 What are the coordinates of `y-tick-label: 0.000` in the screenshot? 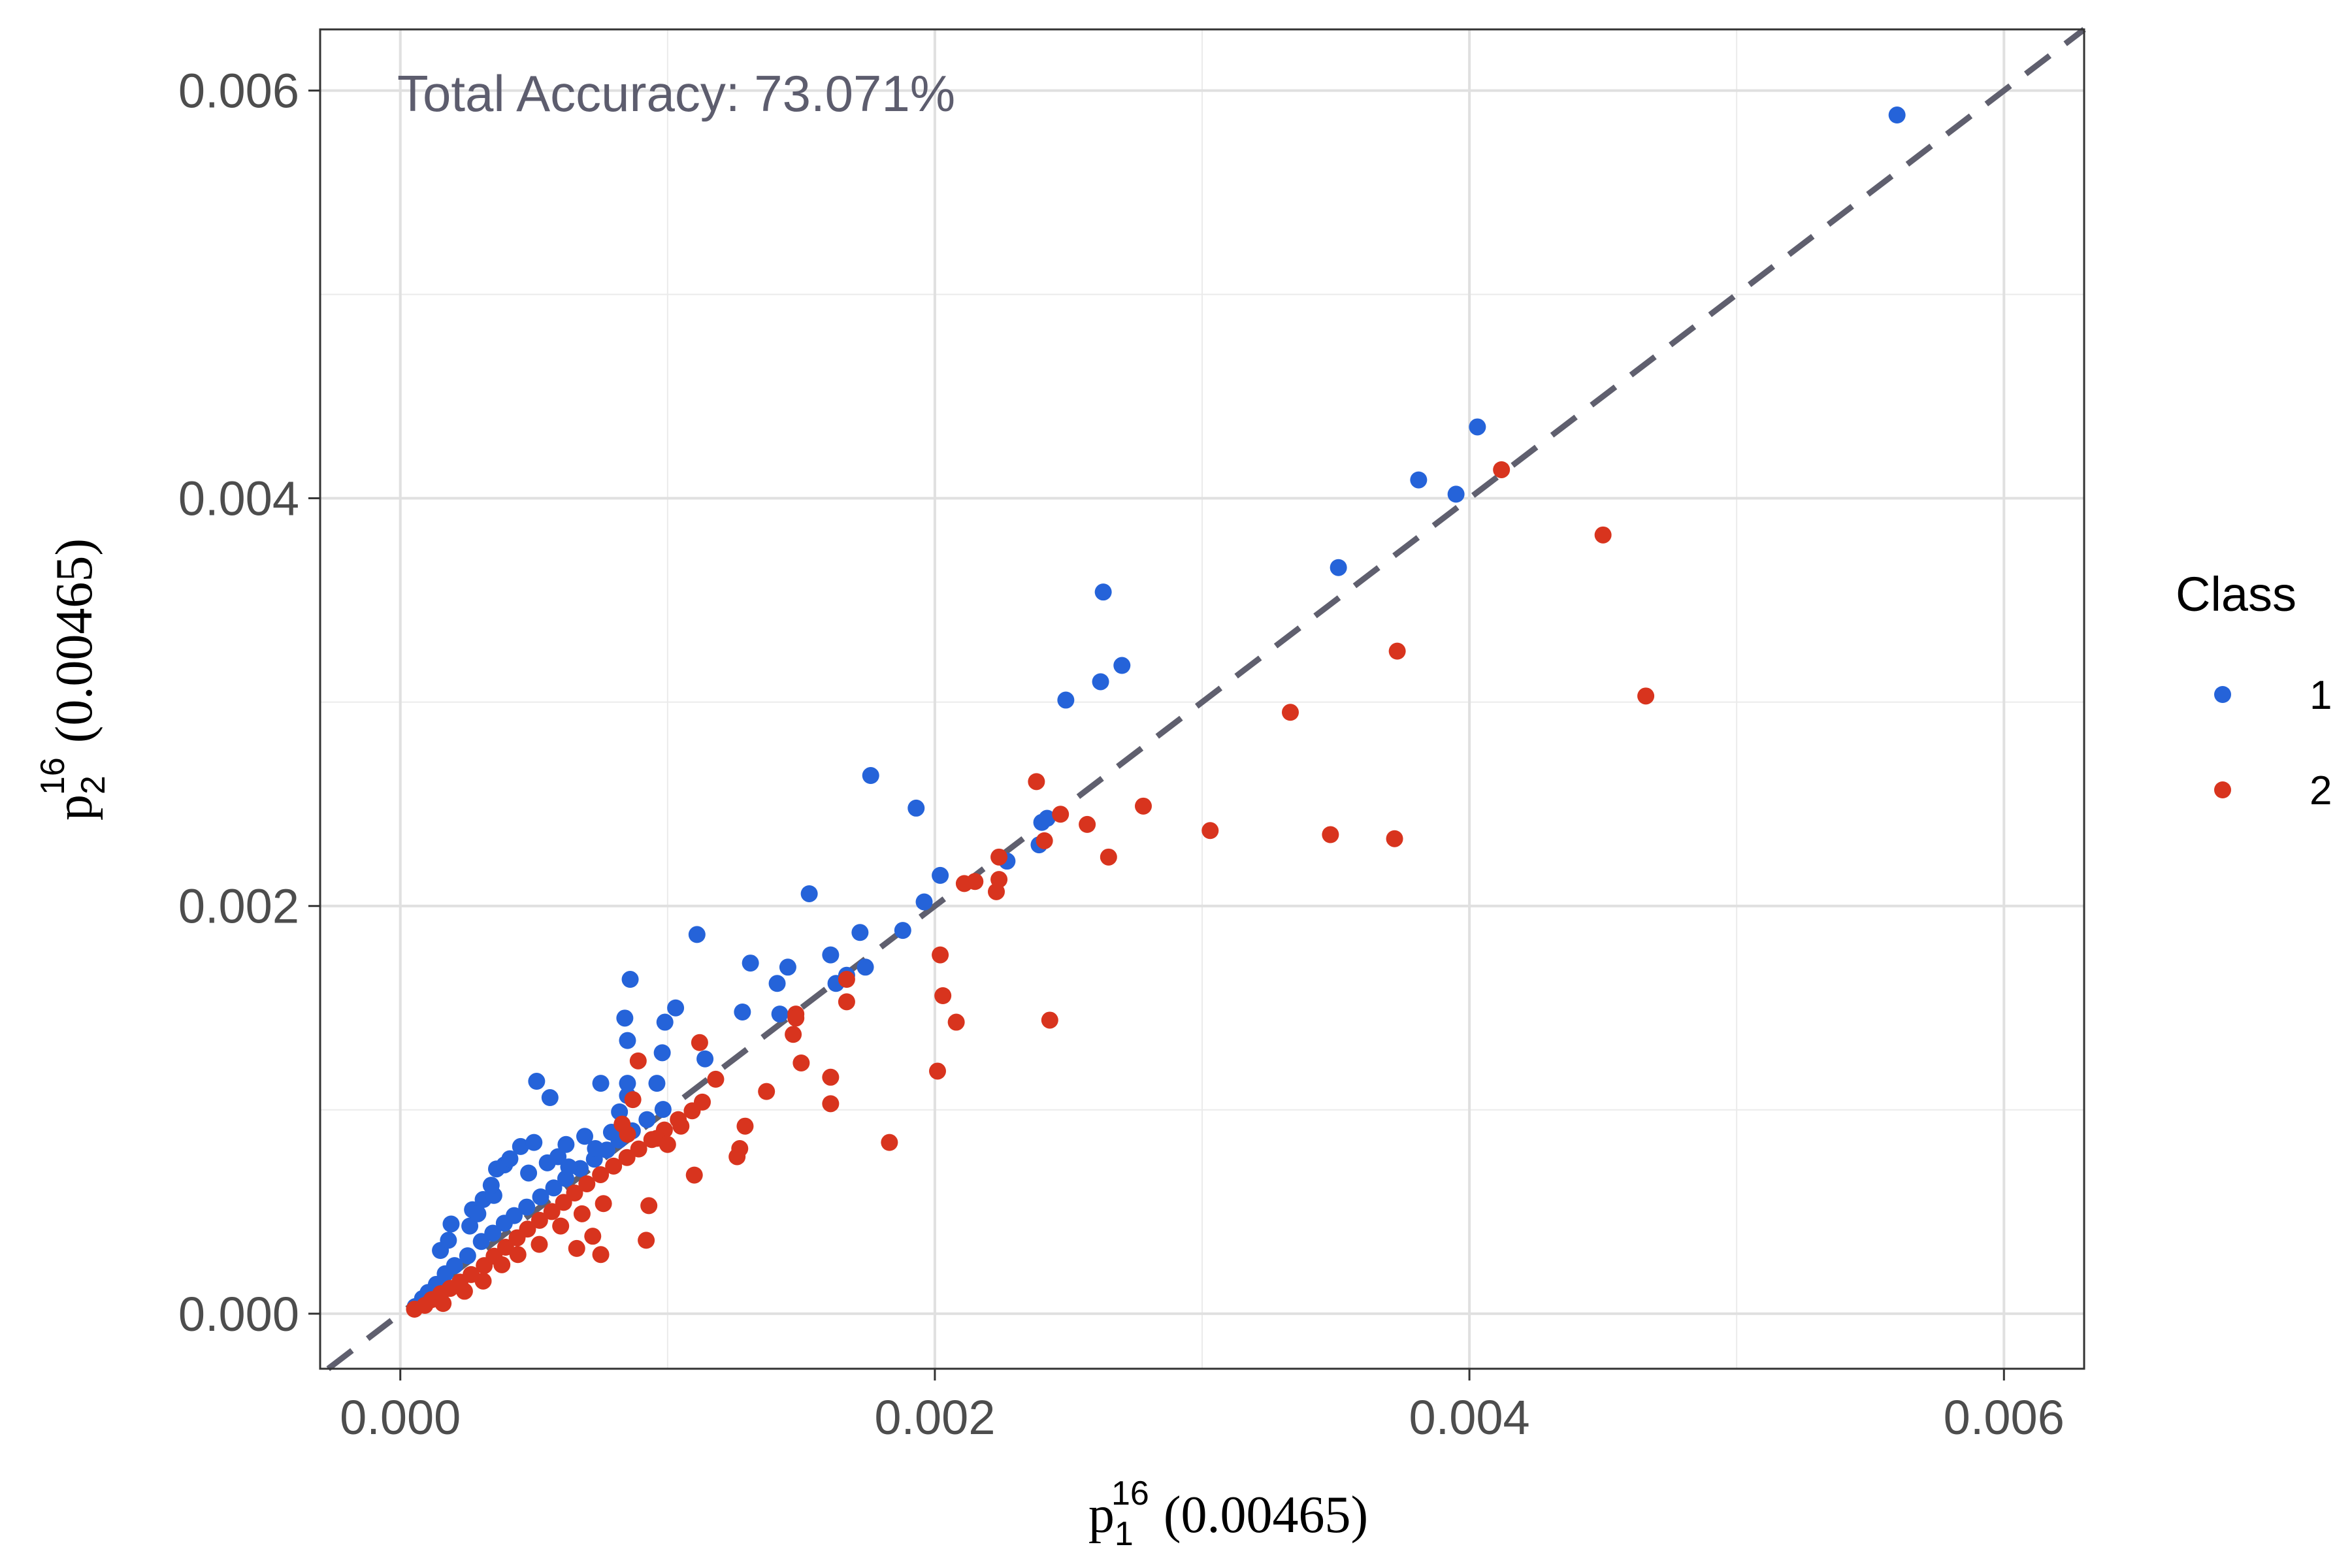 It's located at (238, 1314).